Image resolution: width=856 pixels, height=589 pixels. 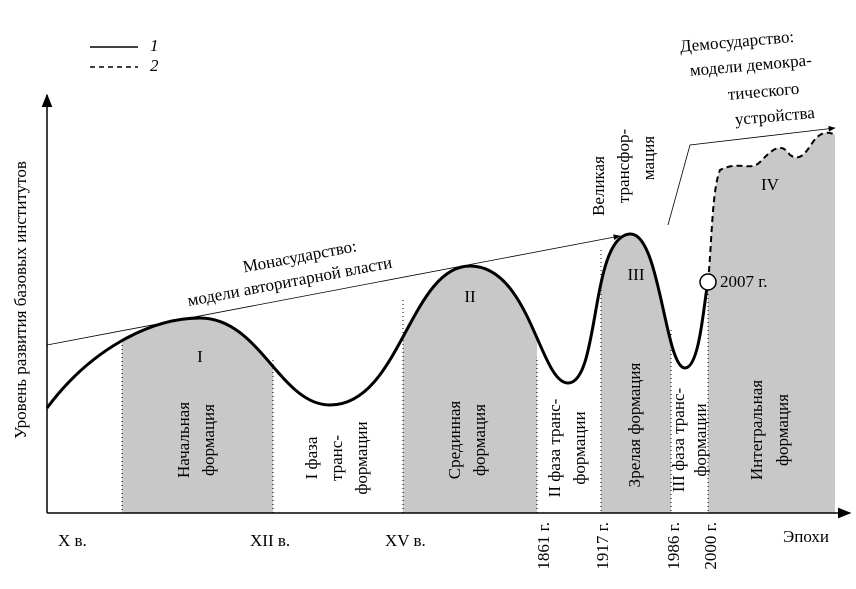 What do you see at coordinates (775, 116) in the screenshot?
I see `demo-label: устройства` at bounding box center [775, 116].